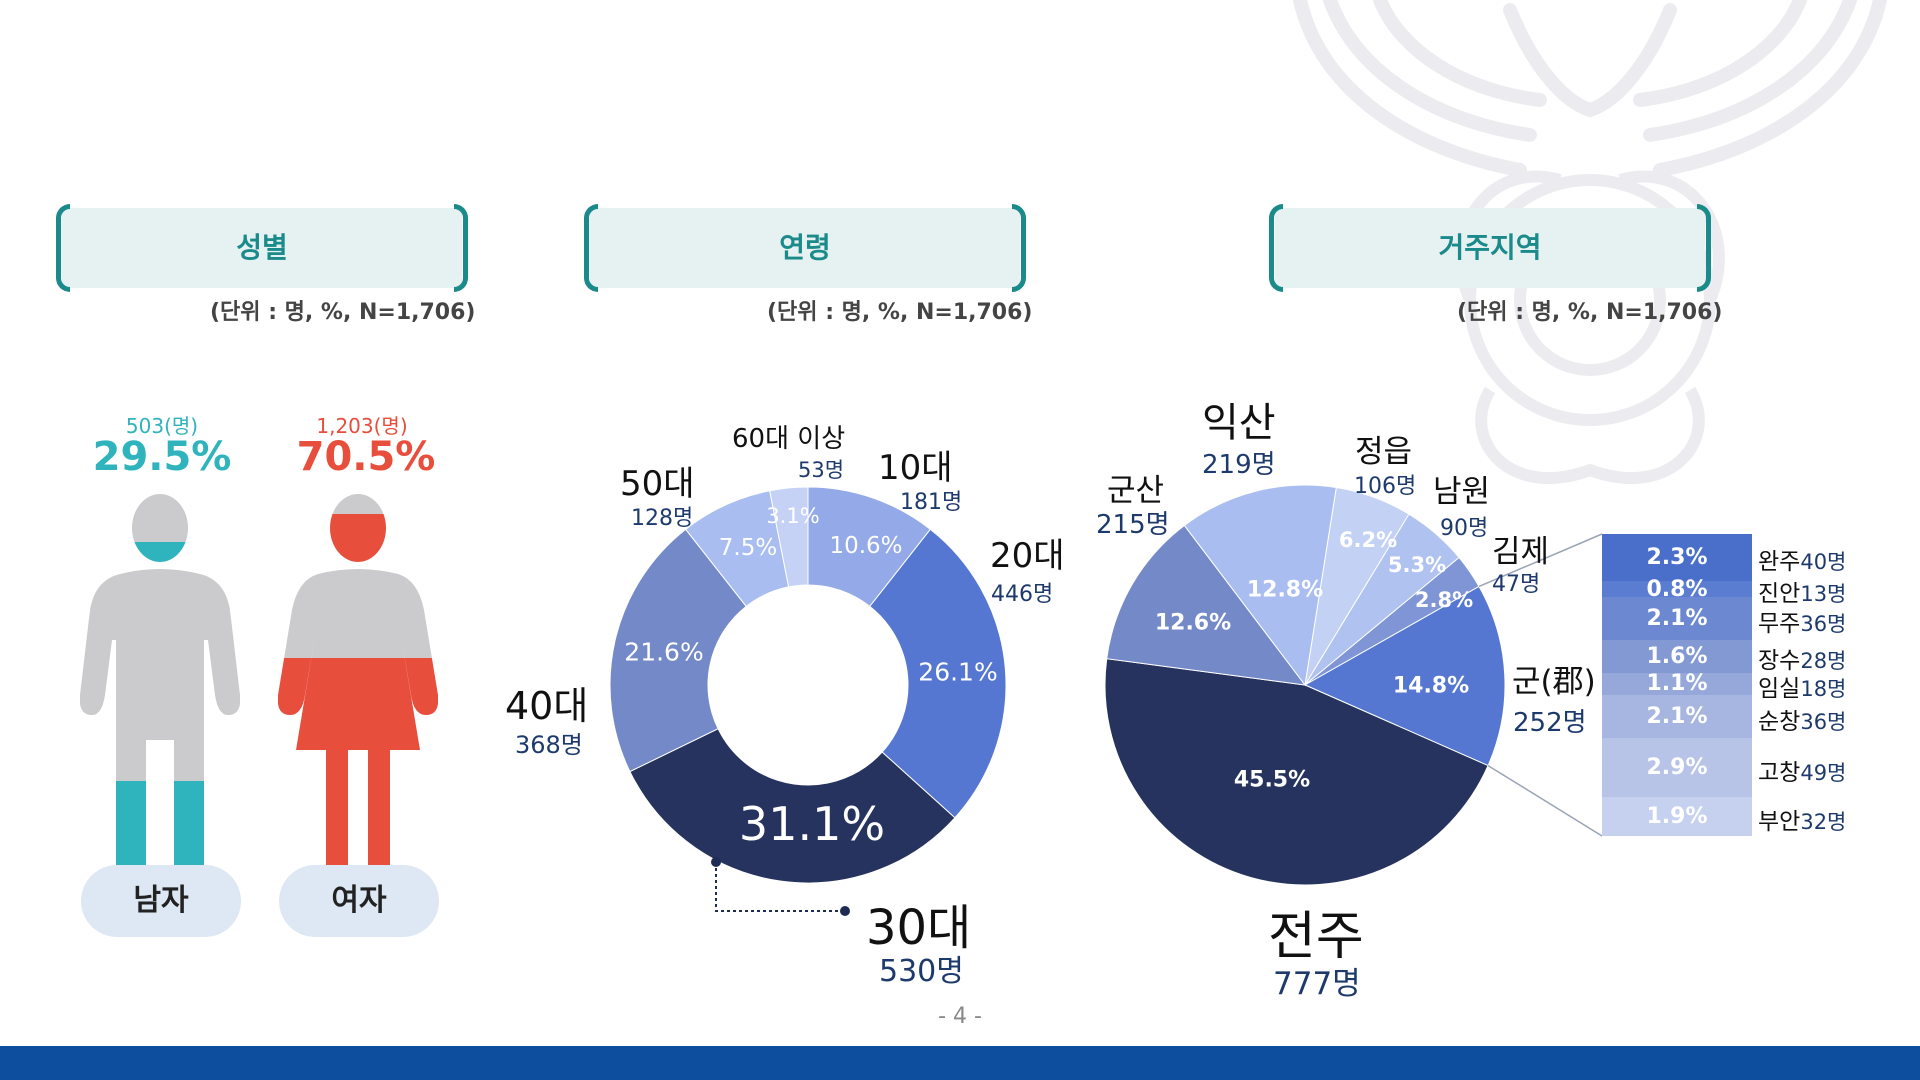 The height and width of the screenshot is (1080, 1920). Describe the element at coordinates (1272, 780) in the screenshot. I see `region-slice-label-jeonju: 45.5%` at that location.